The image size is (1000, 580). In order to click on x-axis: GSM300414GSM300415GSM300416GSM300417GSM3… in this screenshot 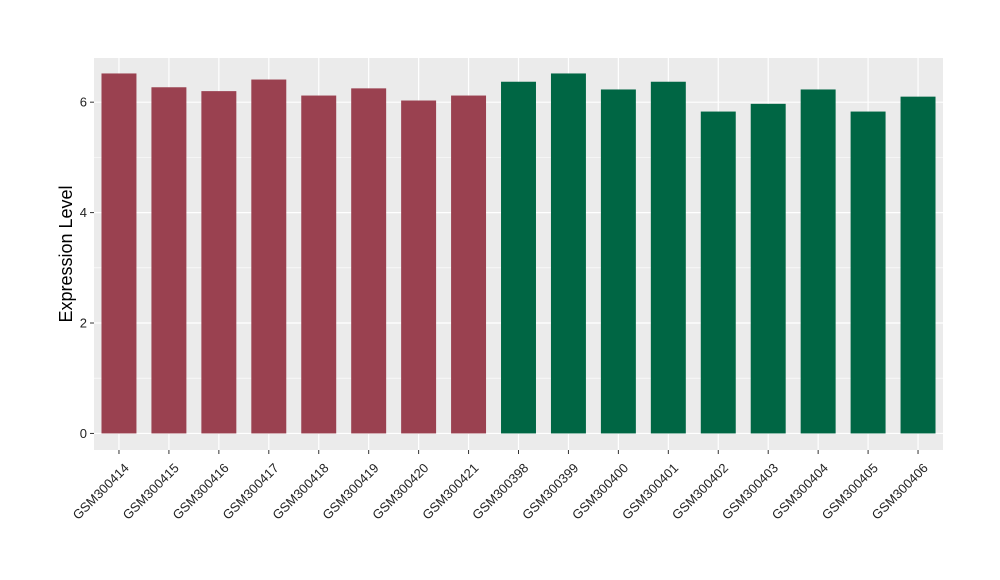, I will do `click(500, 486)`.